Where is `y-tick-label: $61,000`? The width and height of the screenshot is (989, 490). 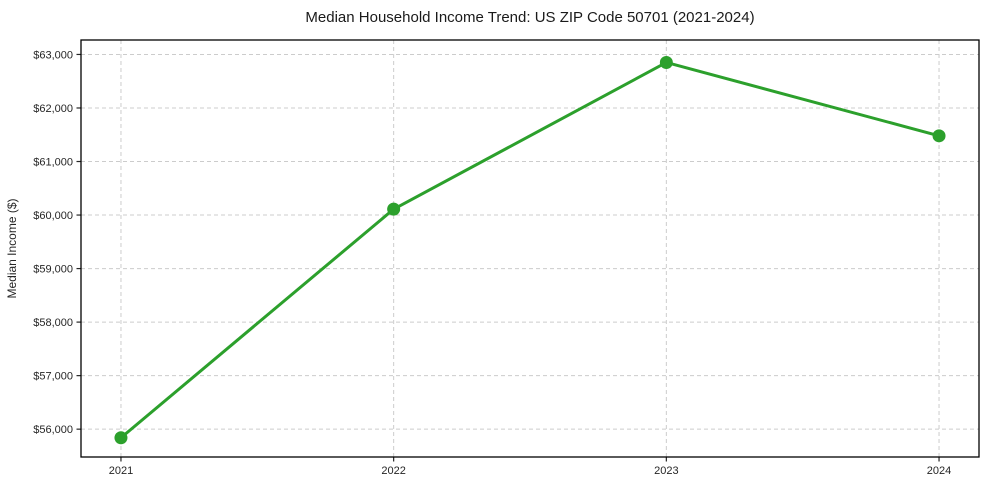
y-tick-label: $61,000 is located at coordinates (53, 163).